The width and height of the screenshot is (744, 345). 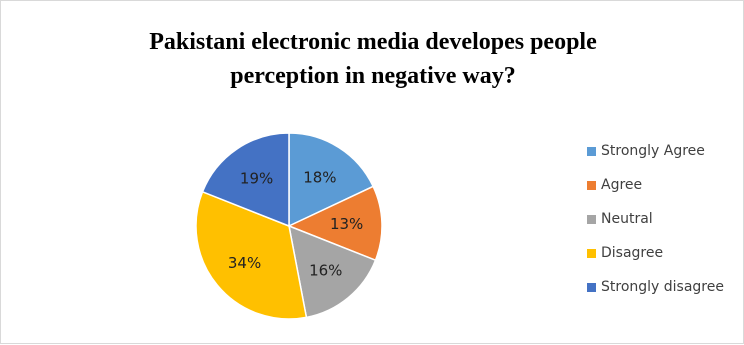 I want to click on data-label-strongly-agree: 18%, so click(x=319, y=177).